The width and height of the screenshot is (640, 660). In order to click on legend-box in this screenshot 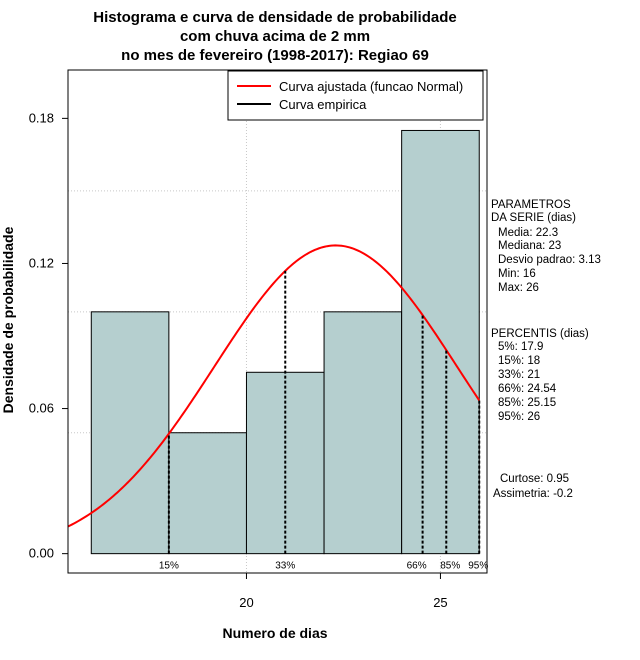, I will do `click(355, 95)`.